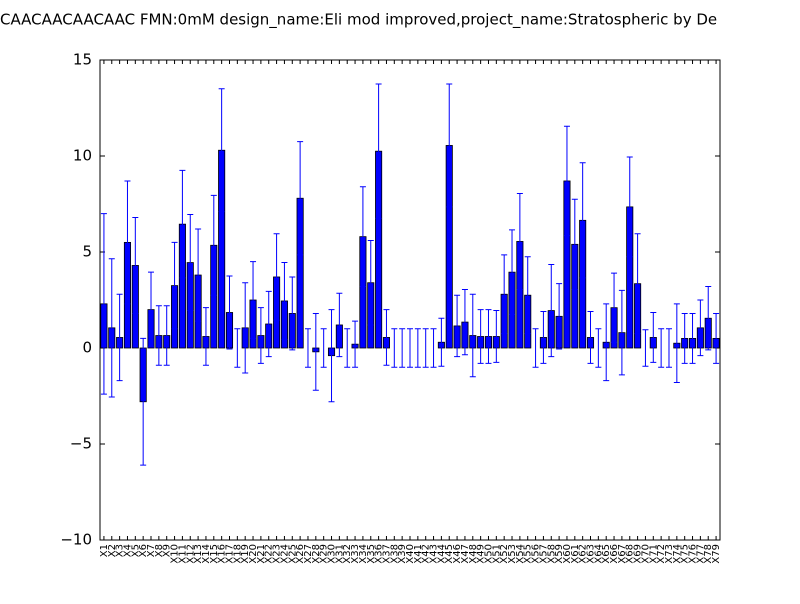 Image resolution: width=800 pixels, height=604 pixels. I want to click on y-tick-label: −10, so click(76, 540).